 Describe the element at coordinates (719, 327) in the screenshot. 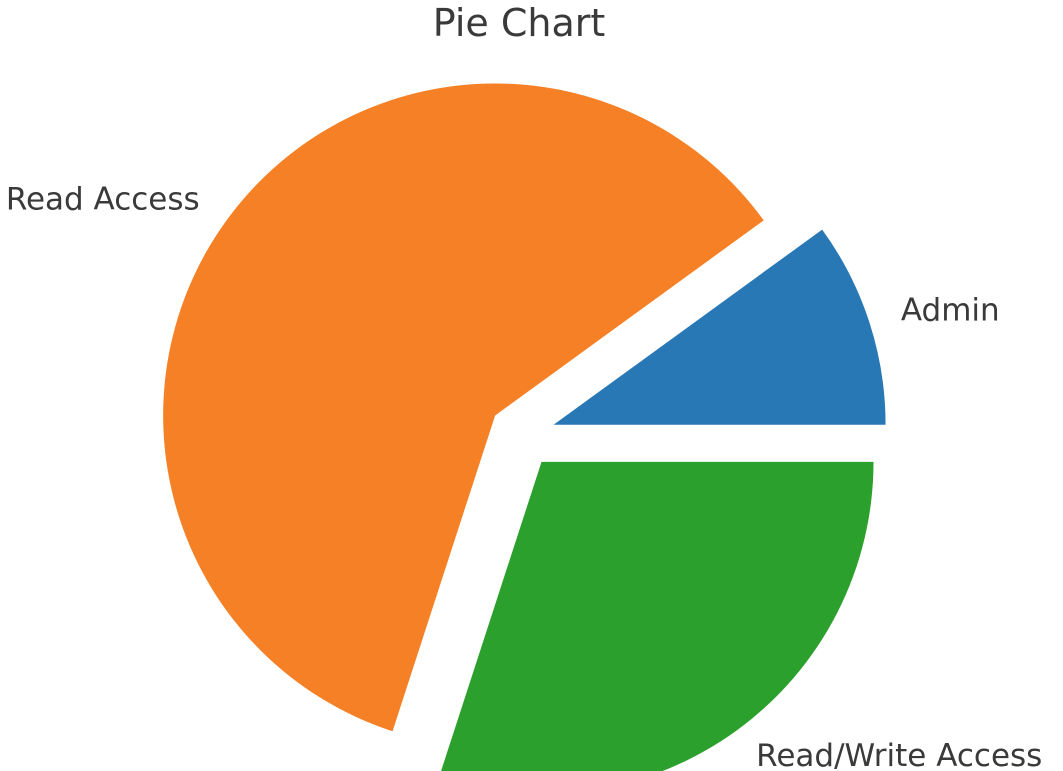

I see `pie-slice-admin` at that location.